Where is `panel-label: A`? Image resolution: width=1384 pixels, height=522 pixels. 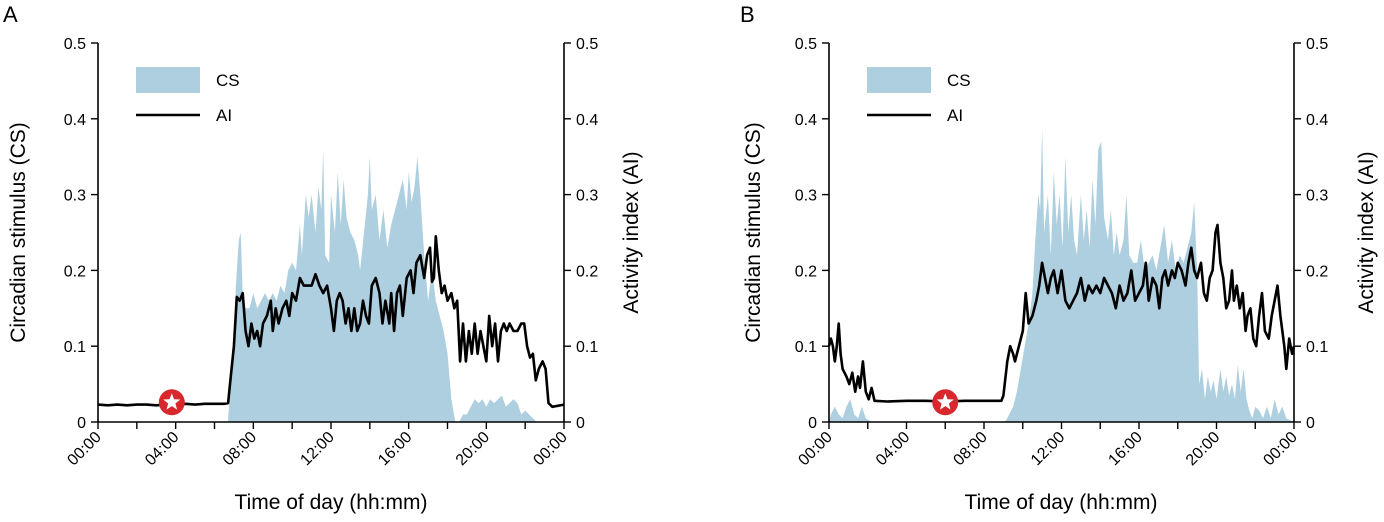
panel-label: A is located at coordinates (10, 14).